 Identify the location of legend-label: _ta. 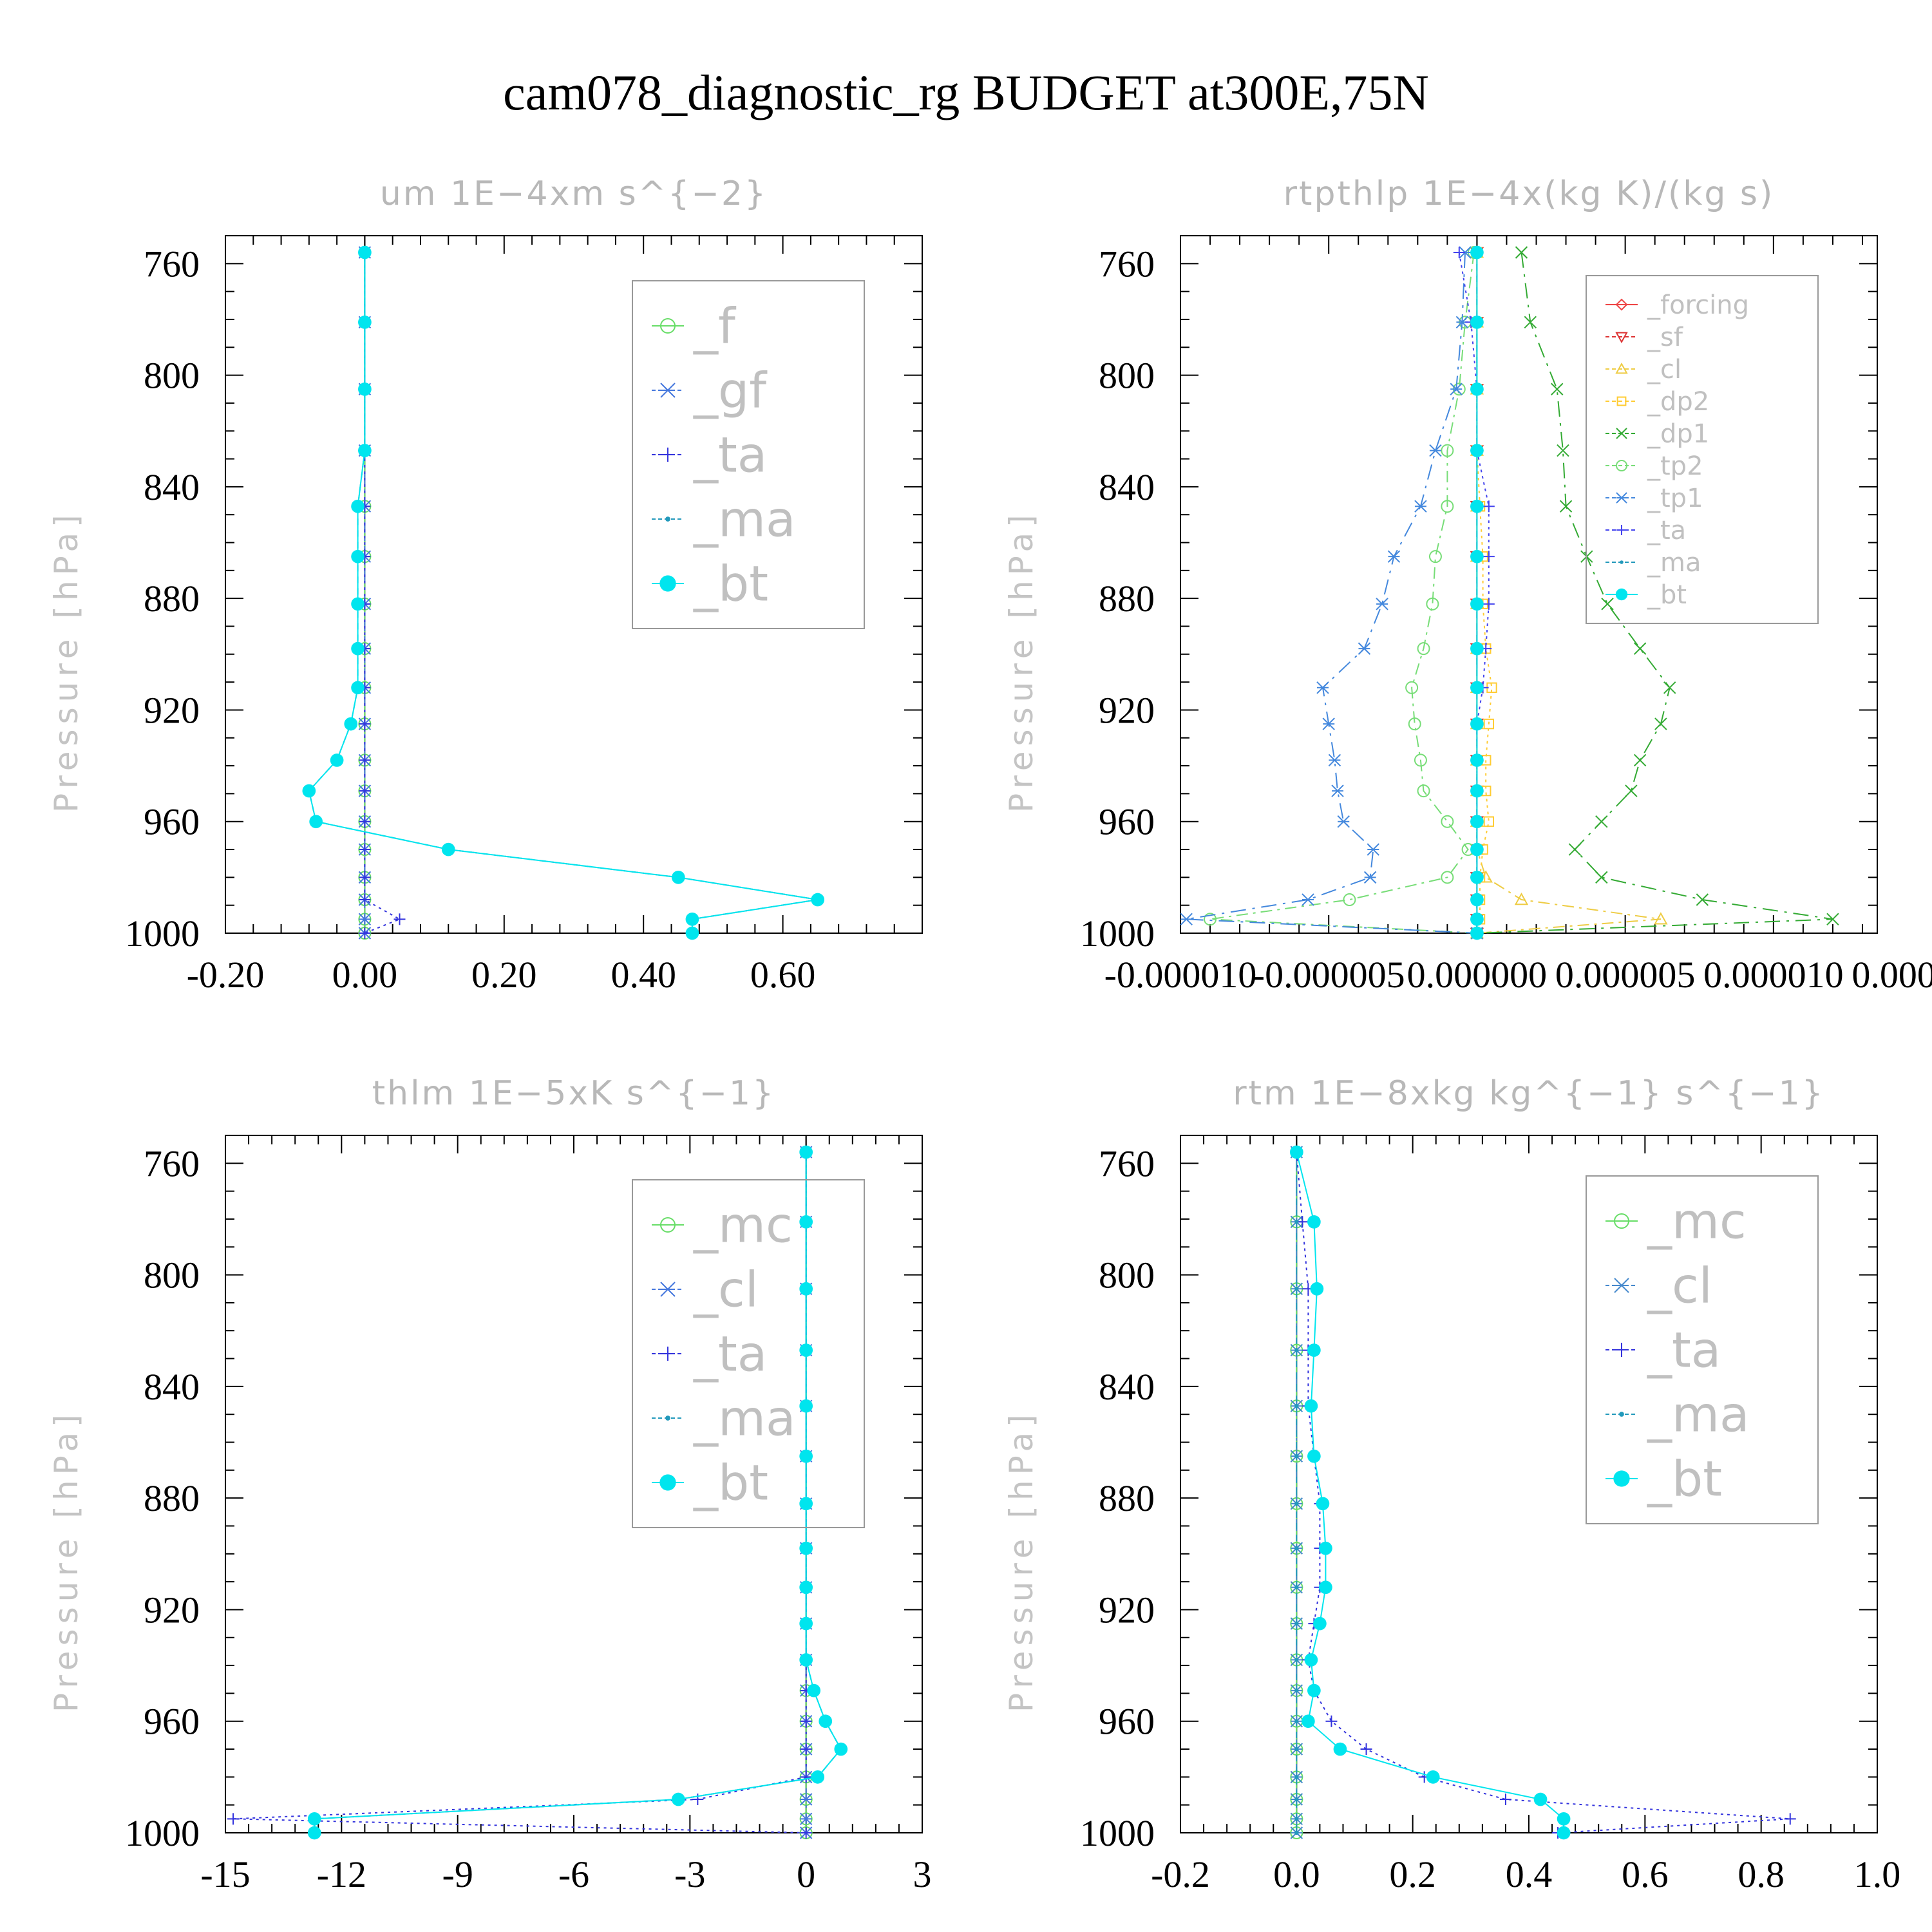
(1667, 530).